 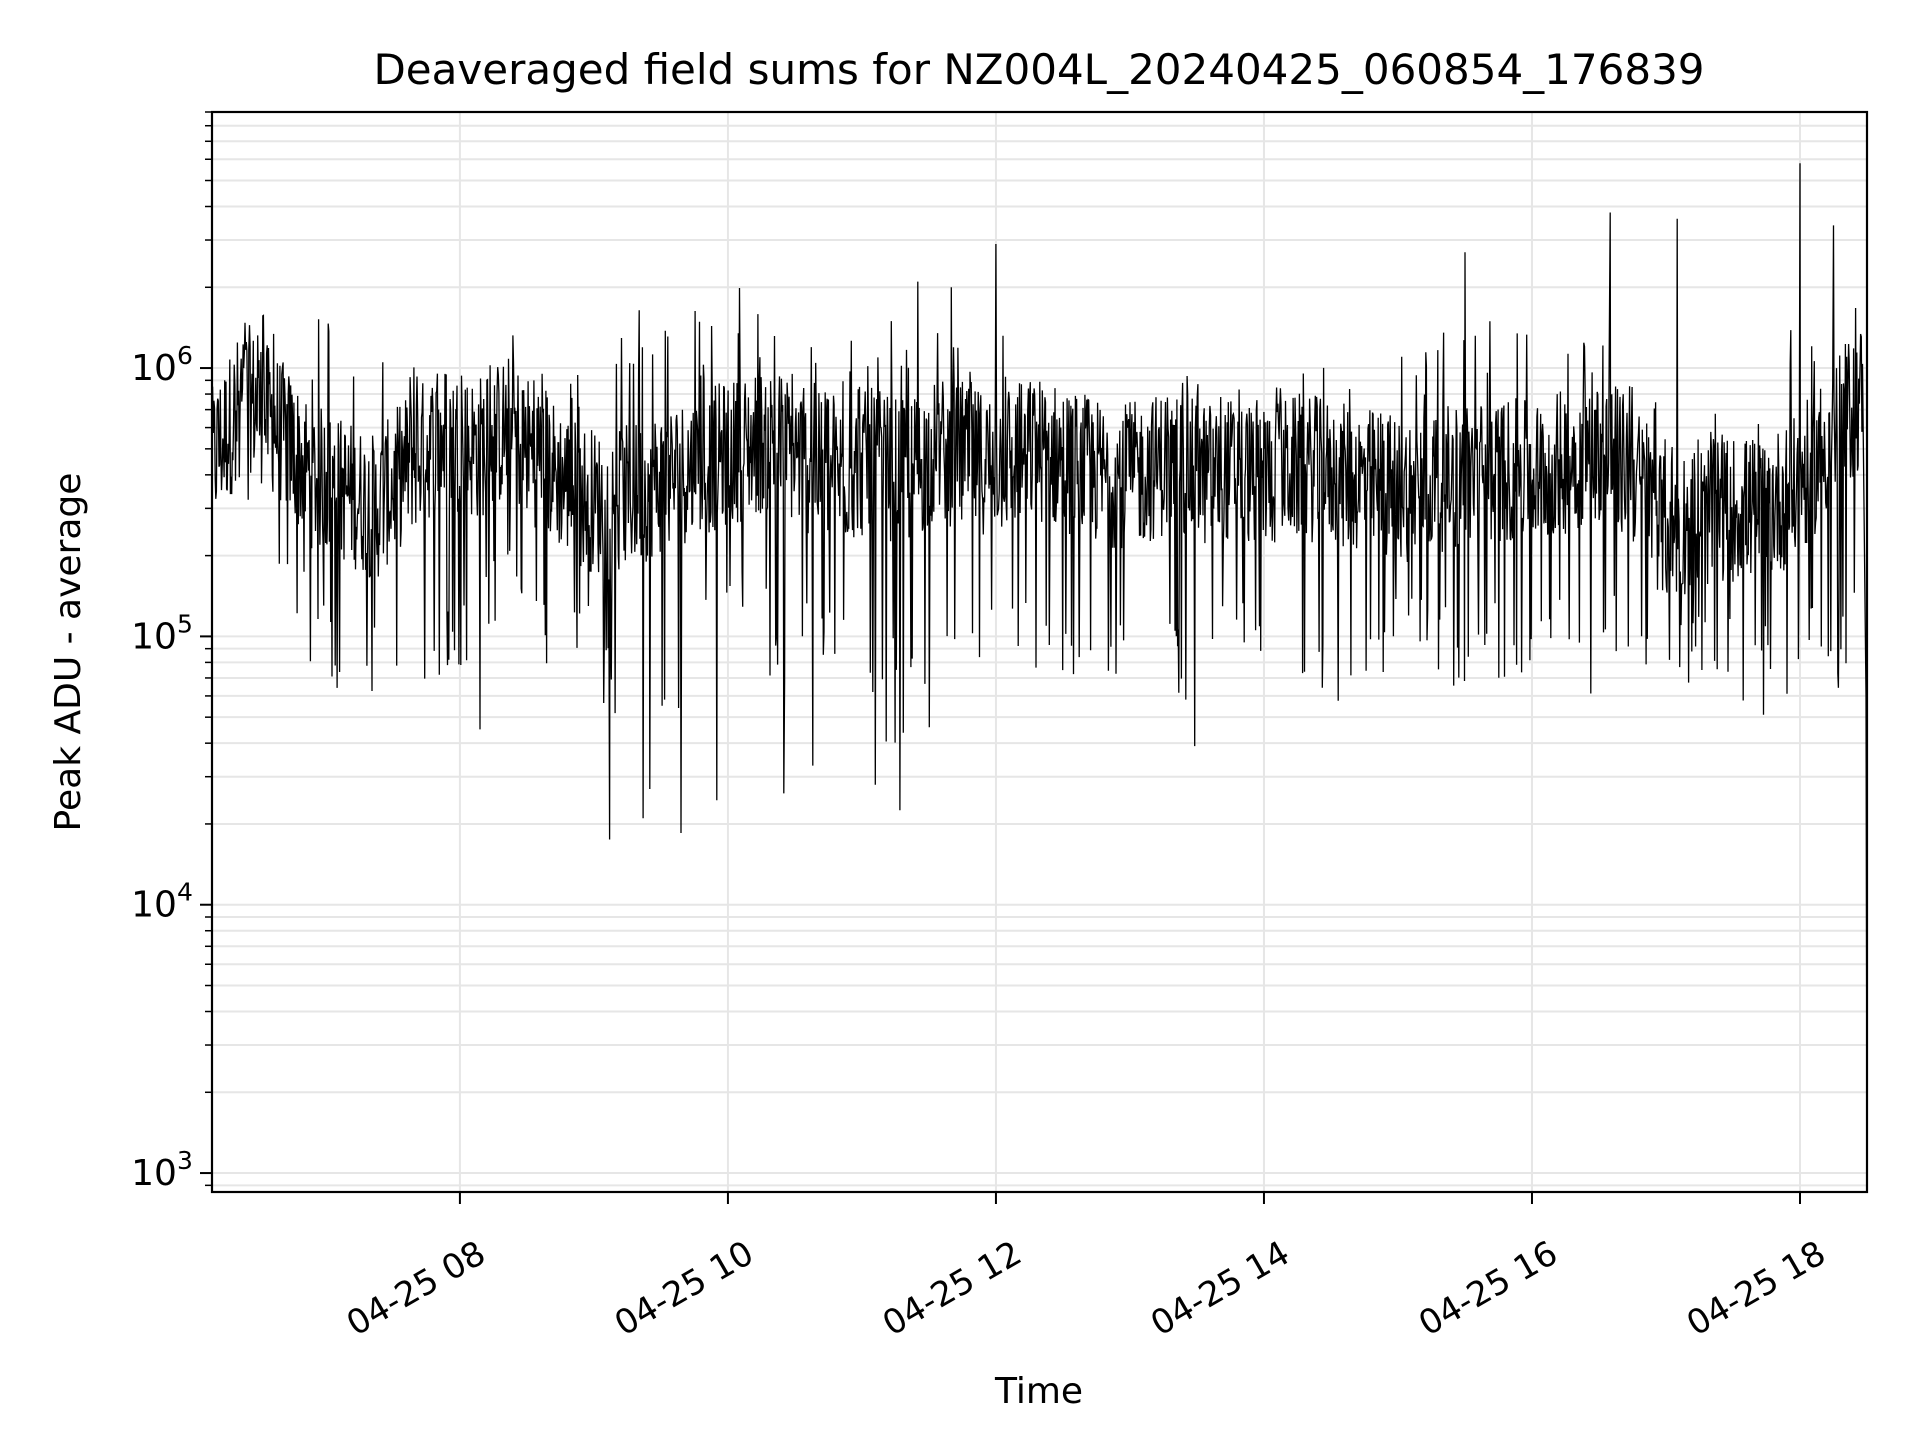 What do you see at coordinates (1488, 1288) in the screenshot?
I see `x-tick-label: 04-25 16` at bounding box center [1488, 1288].